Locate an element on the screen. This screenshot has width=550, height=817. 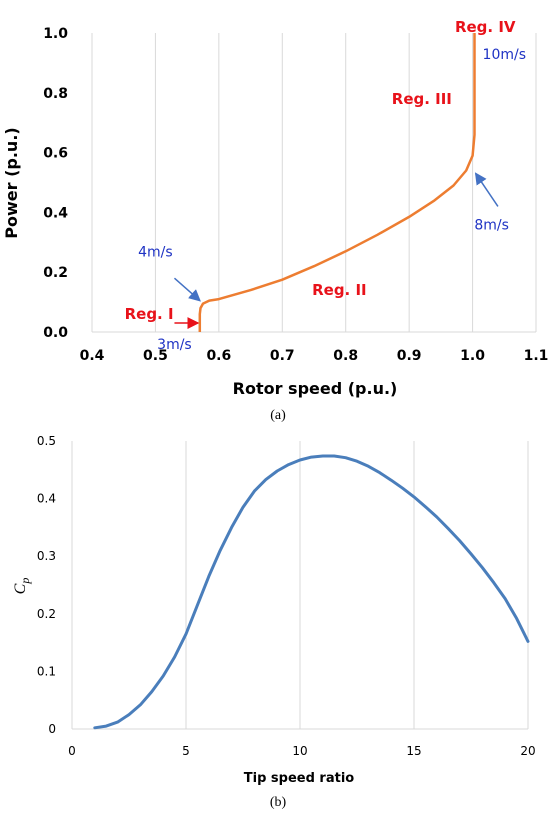
chart-a-y-axis-title: Power (p.u.) is located at coordinates (11, 182).